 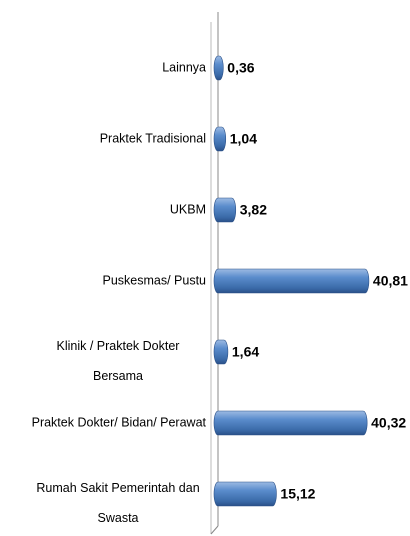 I want to click on value-label: 1,64, so click(x=245, y=352).